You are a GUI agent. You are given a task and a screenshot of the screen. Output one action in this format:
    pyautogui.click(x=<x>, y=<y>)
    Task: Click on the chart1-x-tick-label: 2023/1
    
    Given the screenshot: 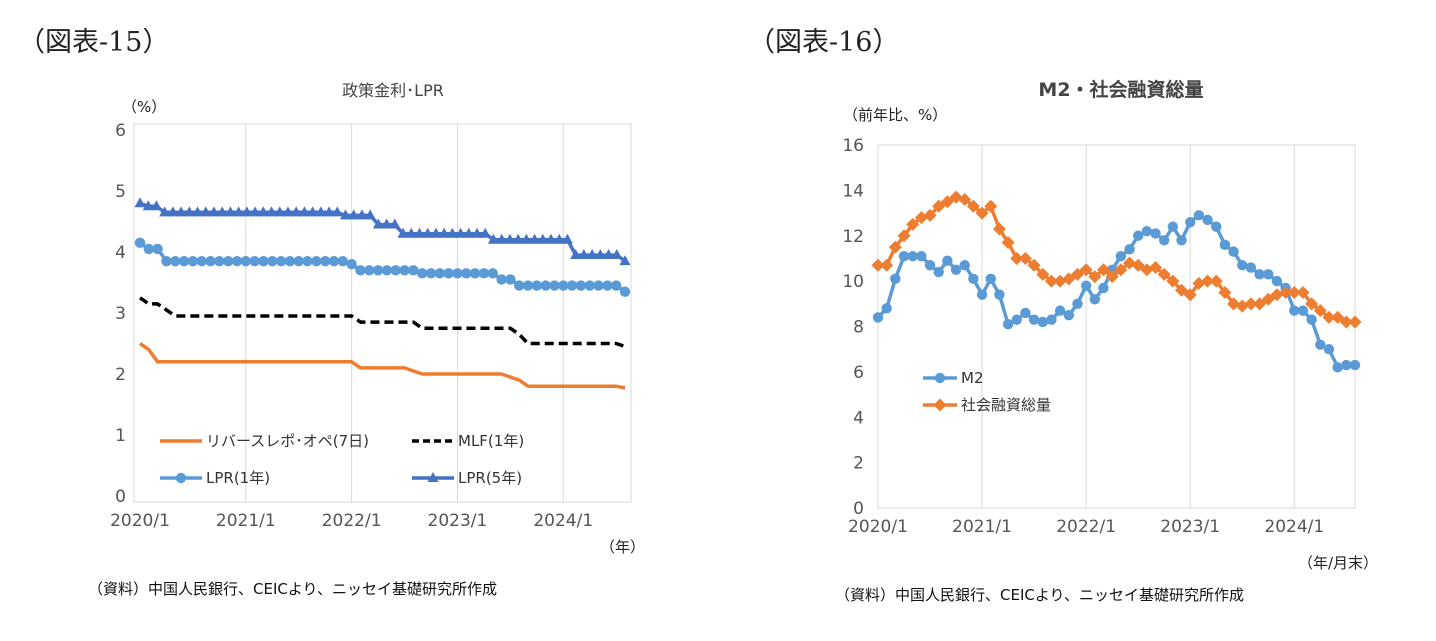 What is the action you would take?
    pyautogui.click(x=458, y=521)
    